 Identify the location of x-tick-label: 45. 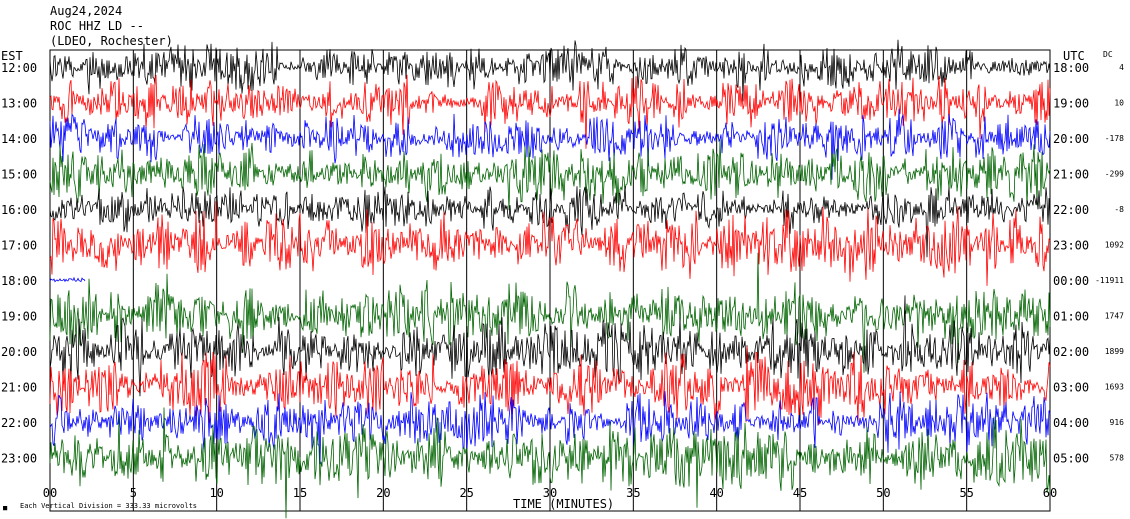
(800, 493).